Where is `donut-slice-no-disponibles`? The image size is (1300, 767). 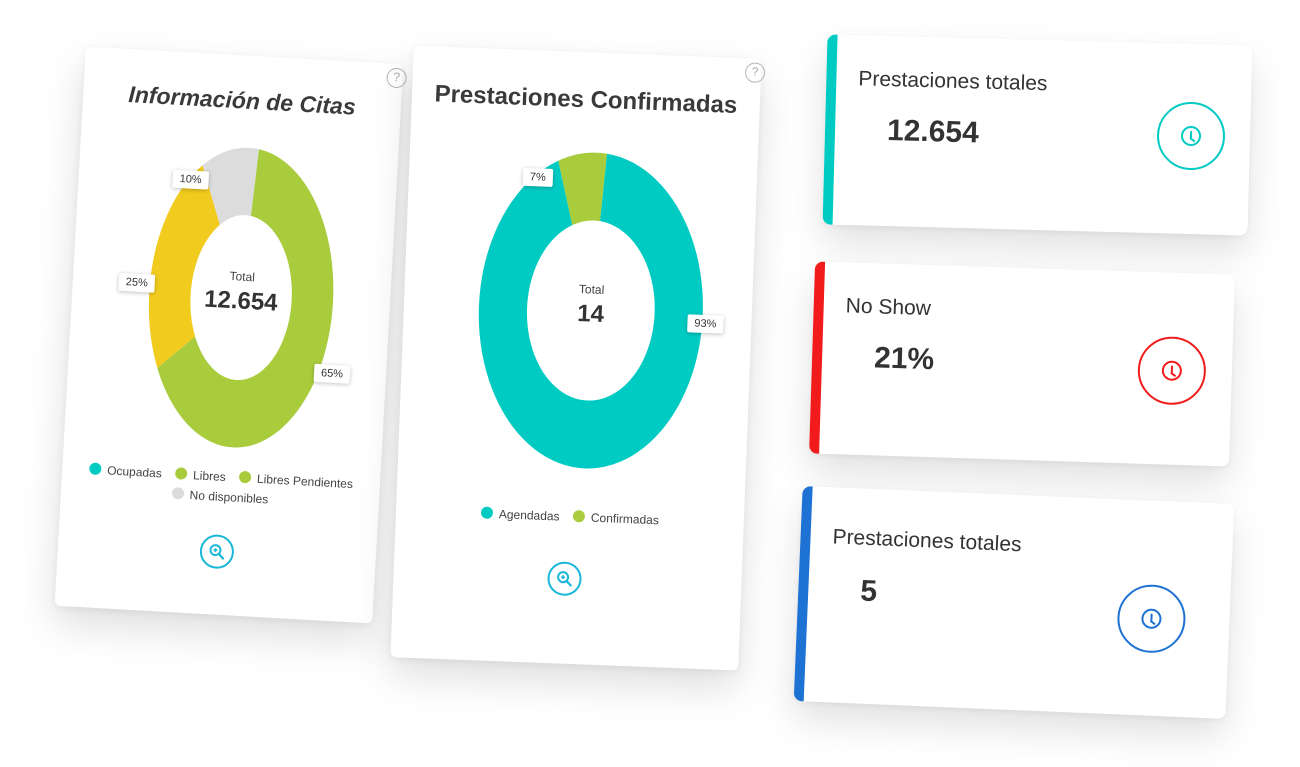 donut-slice-no-disponibles is located at coordinates (229, 186).